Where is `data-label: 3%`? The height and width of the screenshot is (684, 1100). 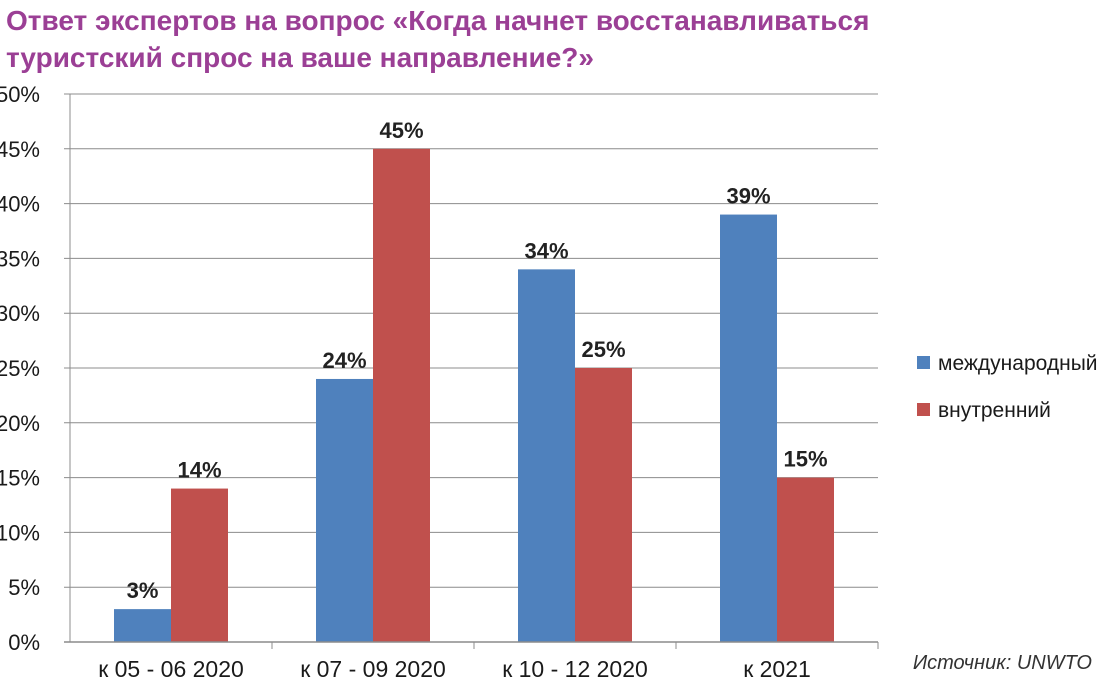 data-label: 3% is located at coordinates (143, 590).